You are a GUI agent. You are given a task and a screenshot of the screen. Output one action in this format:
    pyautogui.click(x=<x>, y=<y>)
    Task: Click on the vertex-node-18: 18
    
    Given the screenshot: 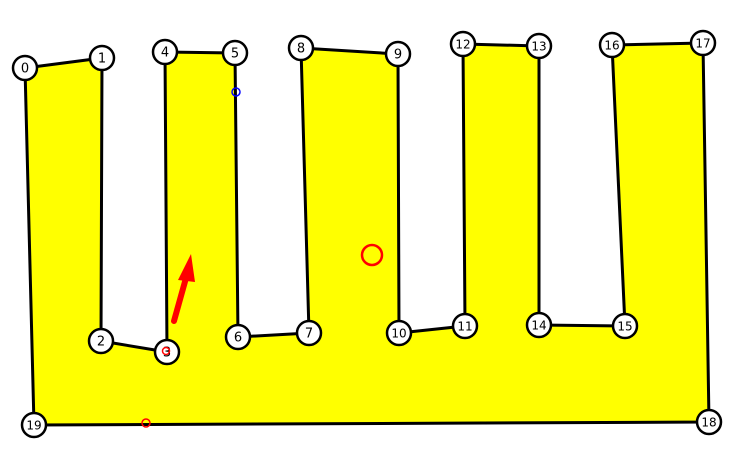 What is the action you would take?
    pyautogui.click(x=709, y=422)
    